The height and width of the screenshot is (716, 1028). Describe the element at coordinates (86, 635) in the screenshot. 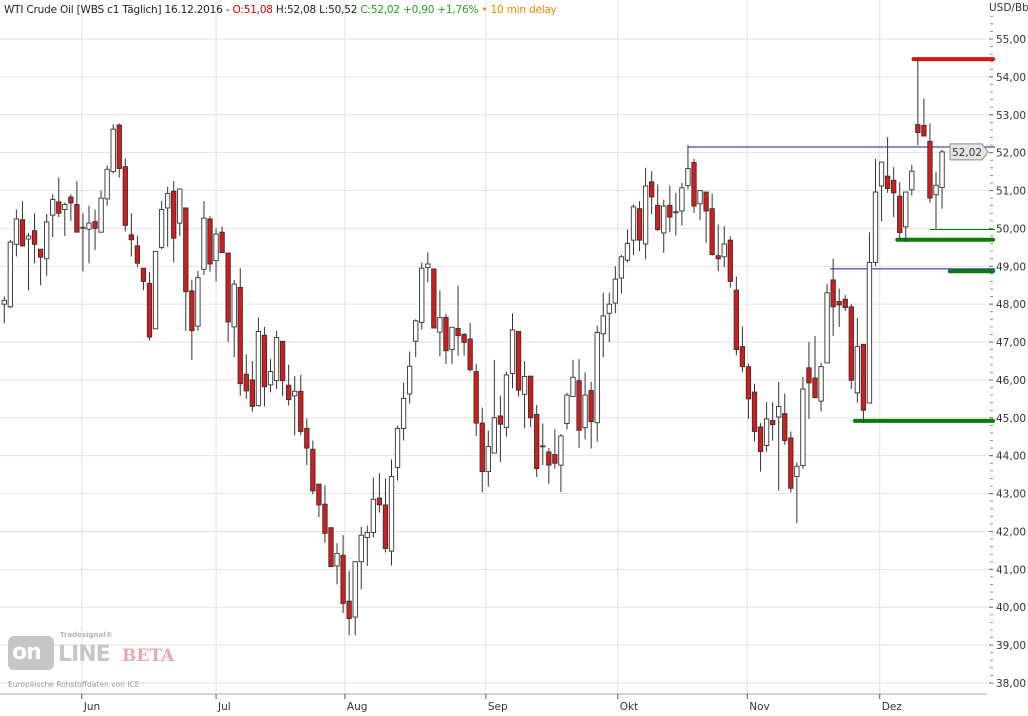

I see `logo-brand-small: Tradesignal®` at that location.